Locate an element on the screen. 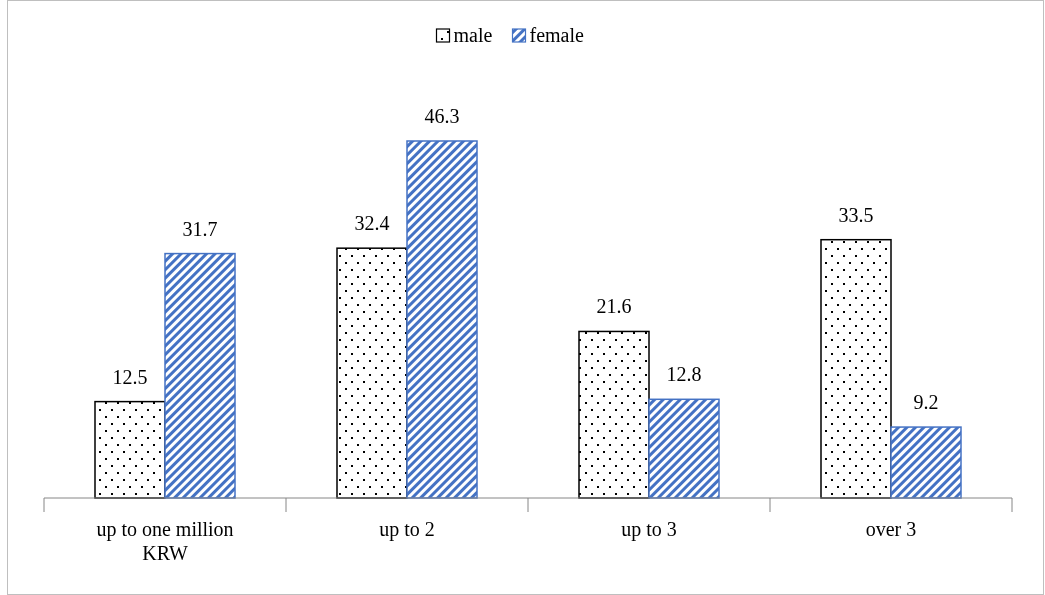 The width and height of the screenshot is (1045, 595). x-tick-label: up to 3 is located at coordinates (649, 529).